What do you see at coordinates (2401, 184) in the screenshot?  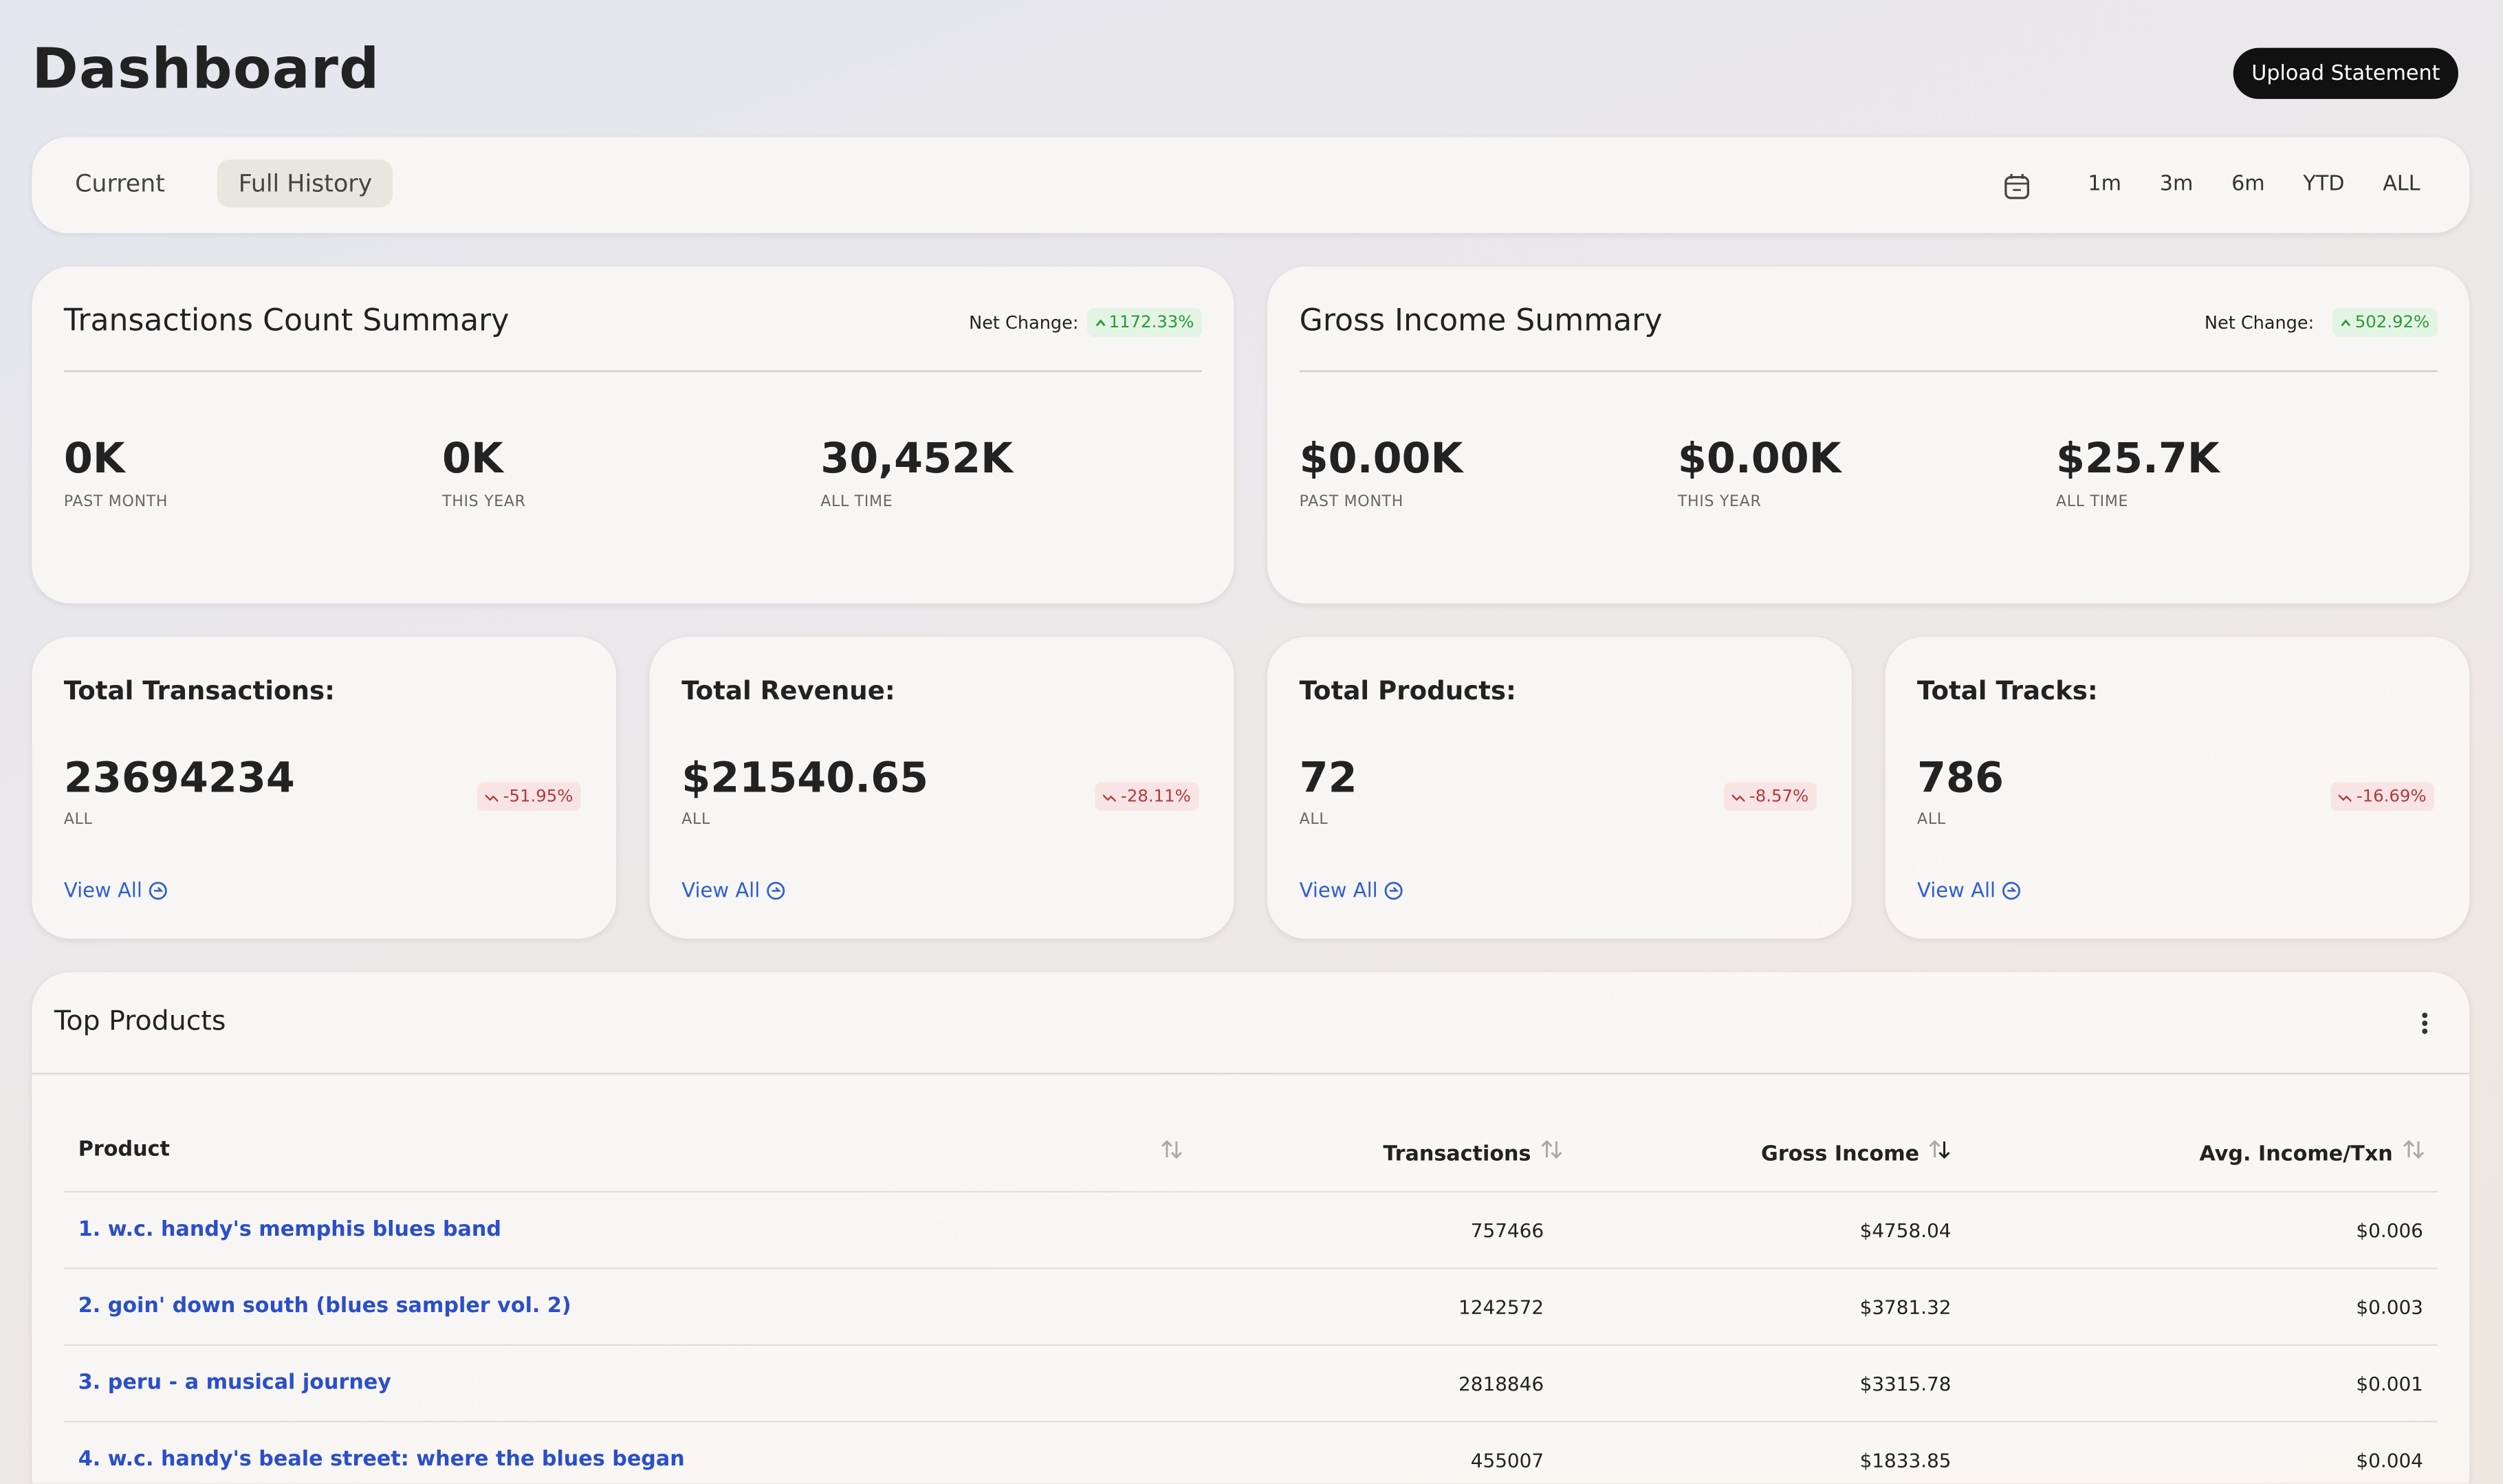 I see `range-button: ALL` at bounding box center [2401, 184].